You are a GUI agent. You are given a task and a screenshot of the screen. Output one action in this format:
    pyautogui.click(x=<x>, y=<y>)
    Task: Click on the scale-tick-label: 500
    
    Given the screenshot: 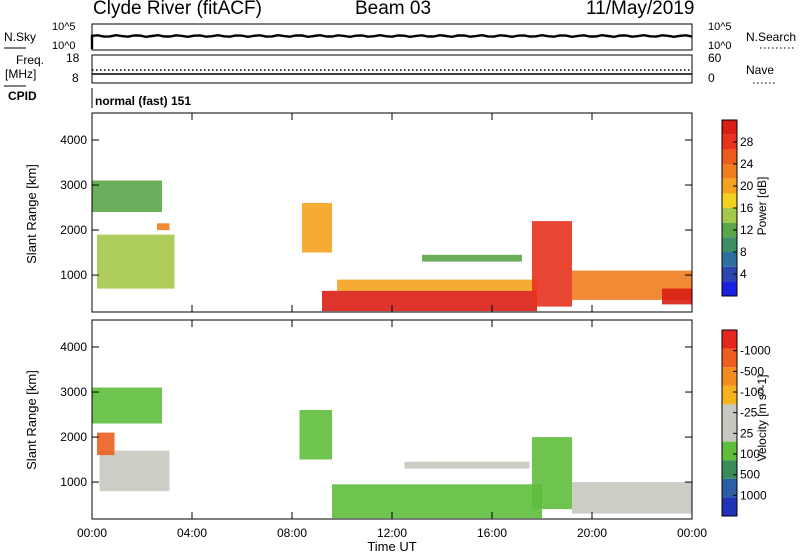 What is the action you would take?
    pyautogui.click(x=750, y=475)
    